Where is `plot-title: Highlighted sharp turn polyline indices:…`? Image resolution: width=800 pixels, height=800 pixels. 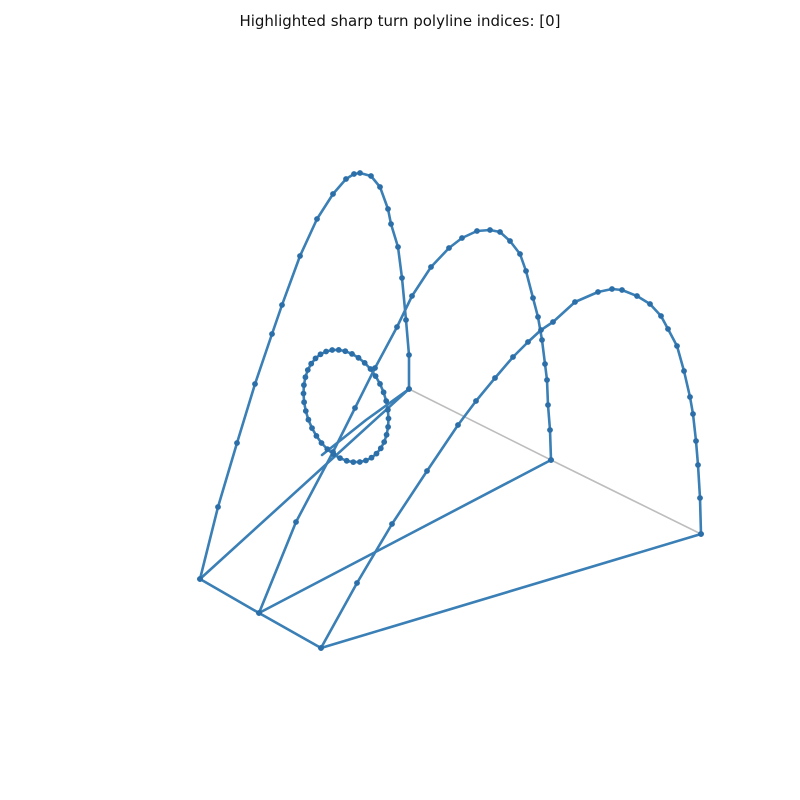 plot-title: Highlighted sharp turn polyline indices:… is located at coordinates (400, 21).